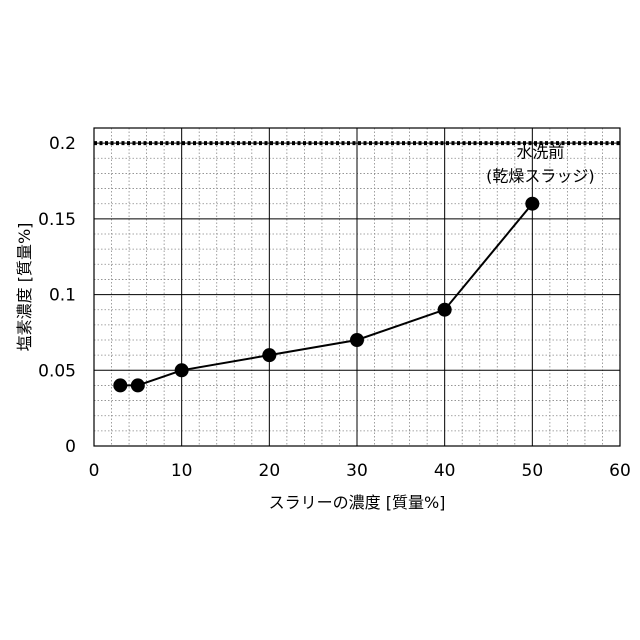 Image resolution: width=640 pixels, height=640 pixels. What do you see at coordinates (24, 287) in the screenshot?
I see `y-axis-title: 塩素濃度 [質量%]` at bounding box center [24, 287].